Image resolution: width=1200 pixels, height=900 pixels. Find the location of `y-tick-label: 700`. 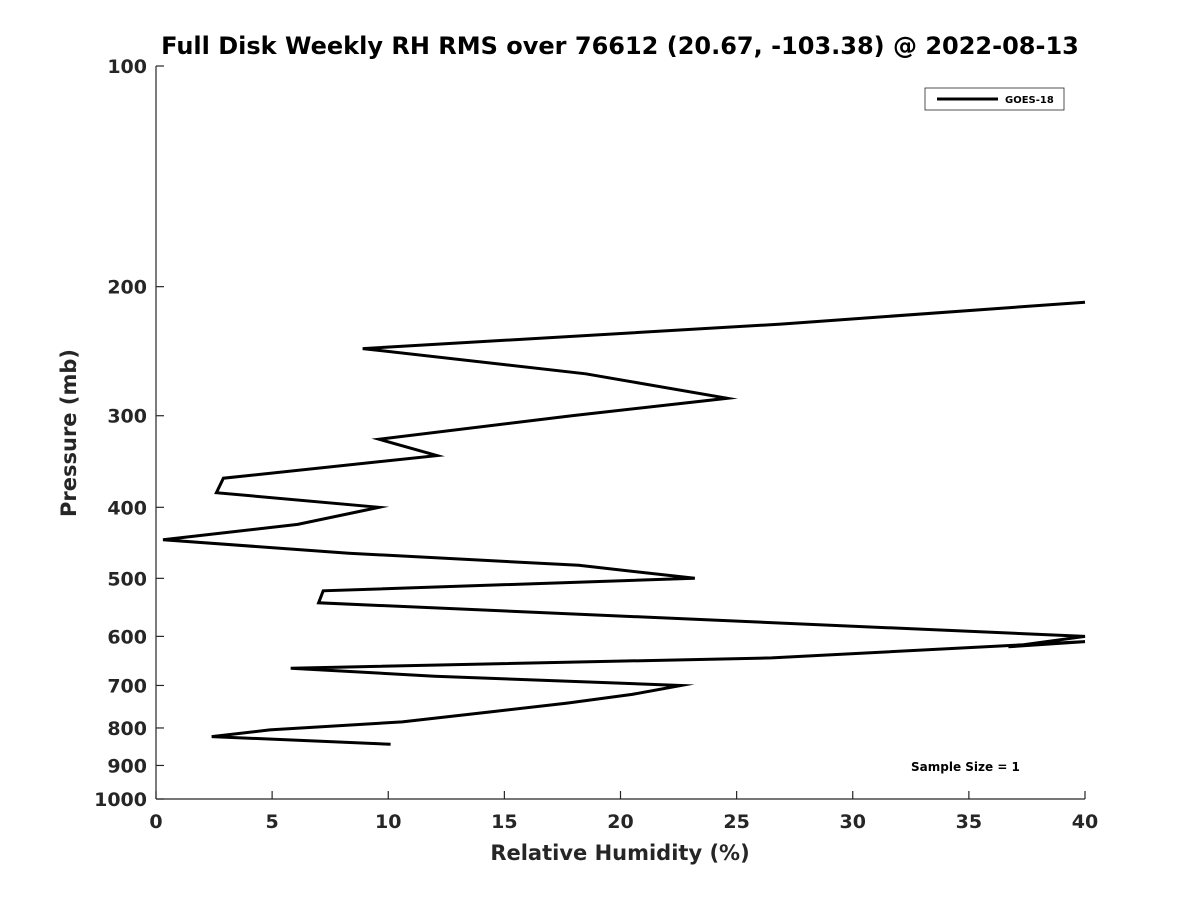

y-tick-label: 700 is located at coordinates (127, 686).